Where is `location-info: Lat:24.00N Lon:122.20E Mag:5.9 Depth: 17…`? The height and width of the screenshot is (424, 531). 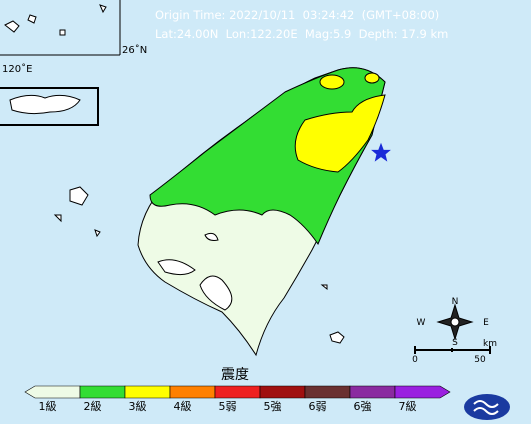 location-info: Lat:24.00N Lon:122.20E Mag:5.9 Depth: 17… is located at coordinates (301, 34).